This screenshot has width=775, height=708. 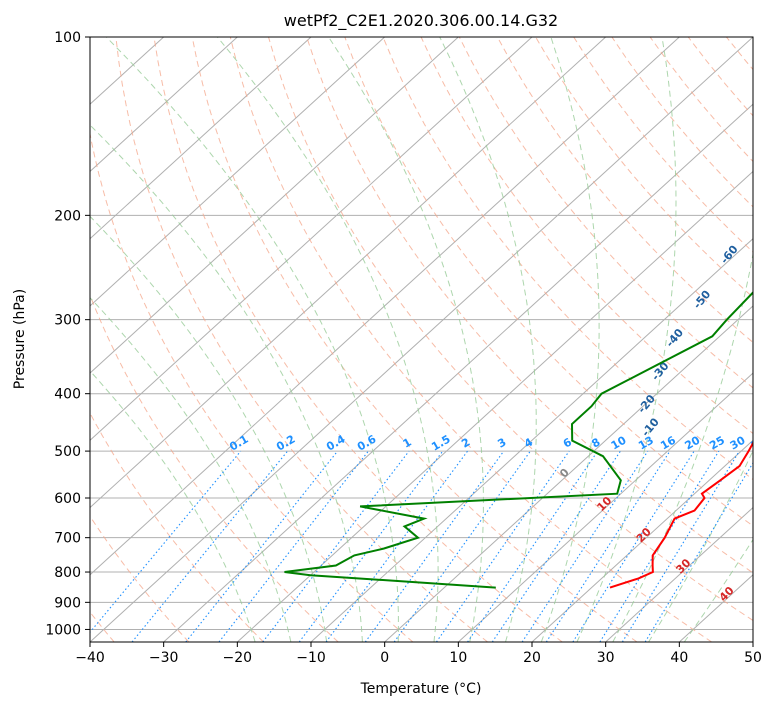 I want to click on mixing-ratio-label: 2, so click(x=465, y=443).